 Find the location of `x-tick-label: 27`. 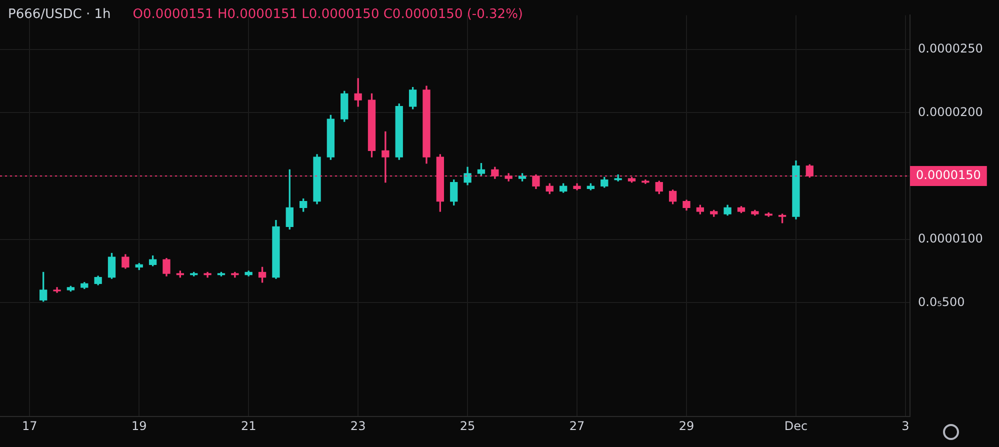

x-tick-label: 27 is located at coordinates (577, 425).